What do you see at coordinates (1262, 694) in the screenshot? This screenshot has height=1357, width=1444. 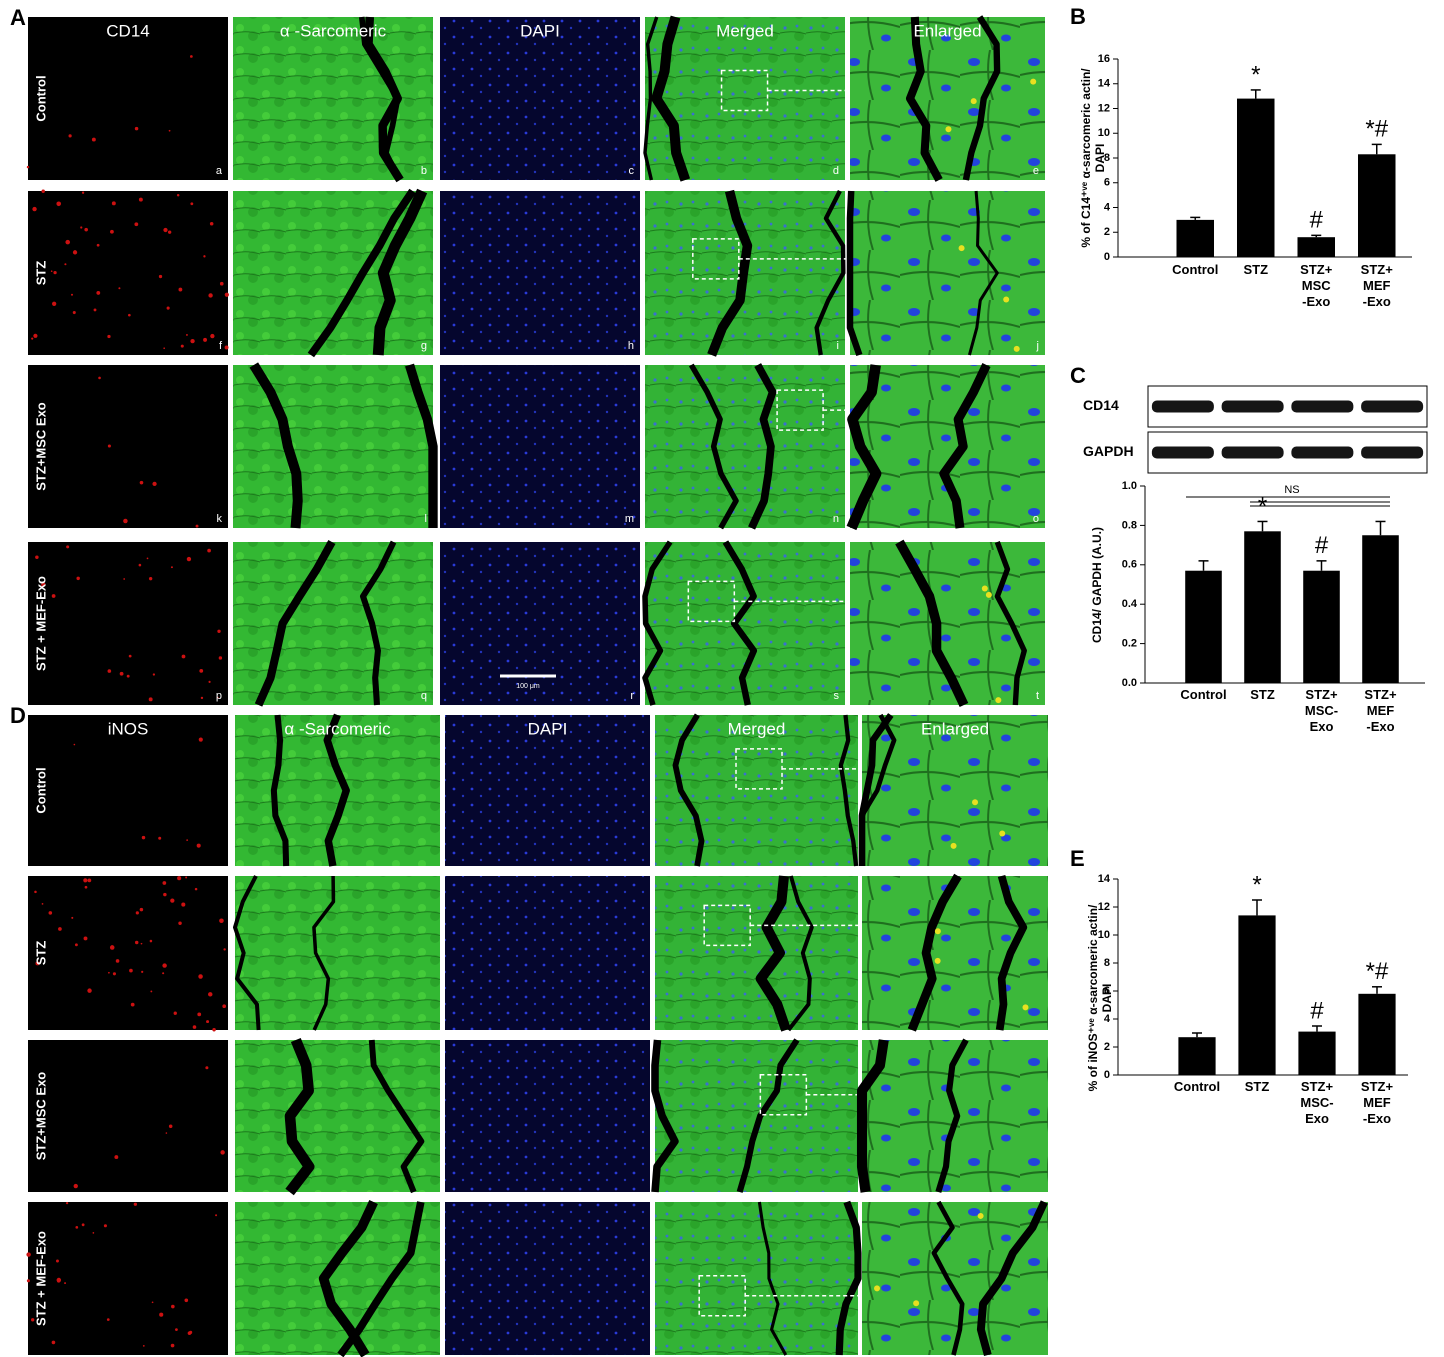 I see `x-tick-label: STZ` at bounding box center [1262, 694].